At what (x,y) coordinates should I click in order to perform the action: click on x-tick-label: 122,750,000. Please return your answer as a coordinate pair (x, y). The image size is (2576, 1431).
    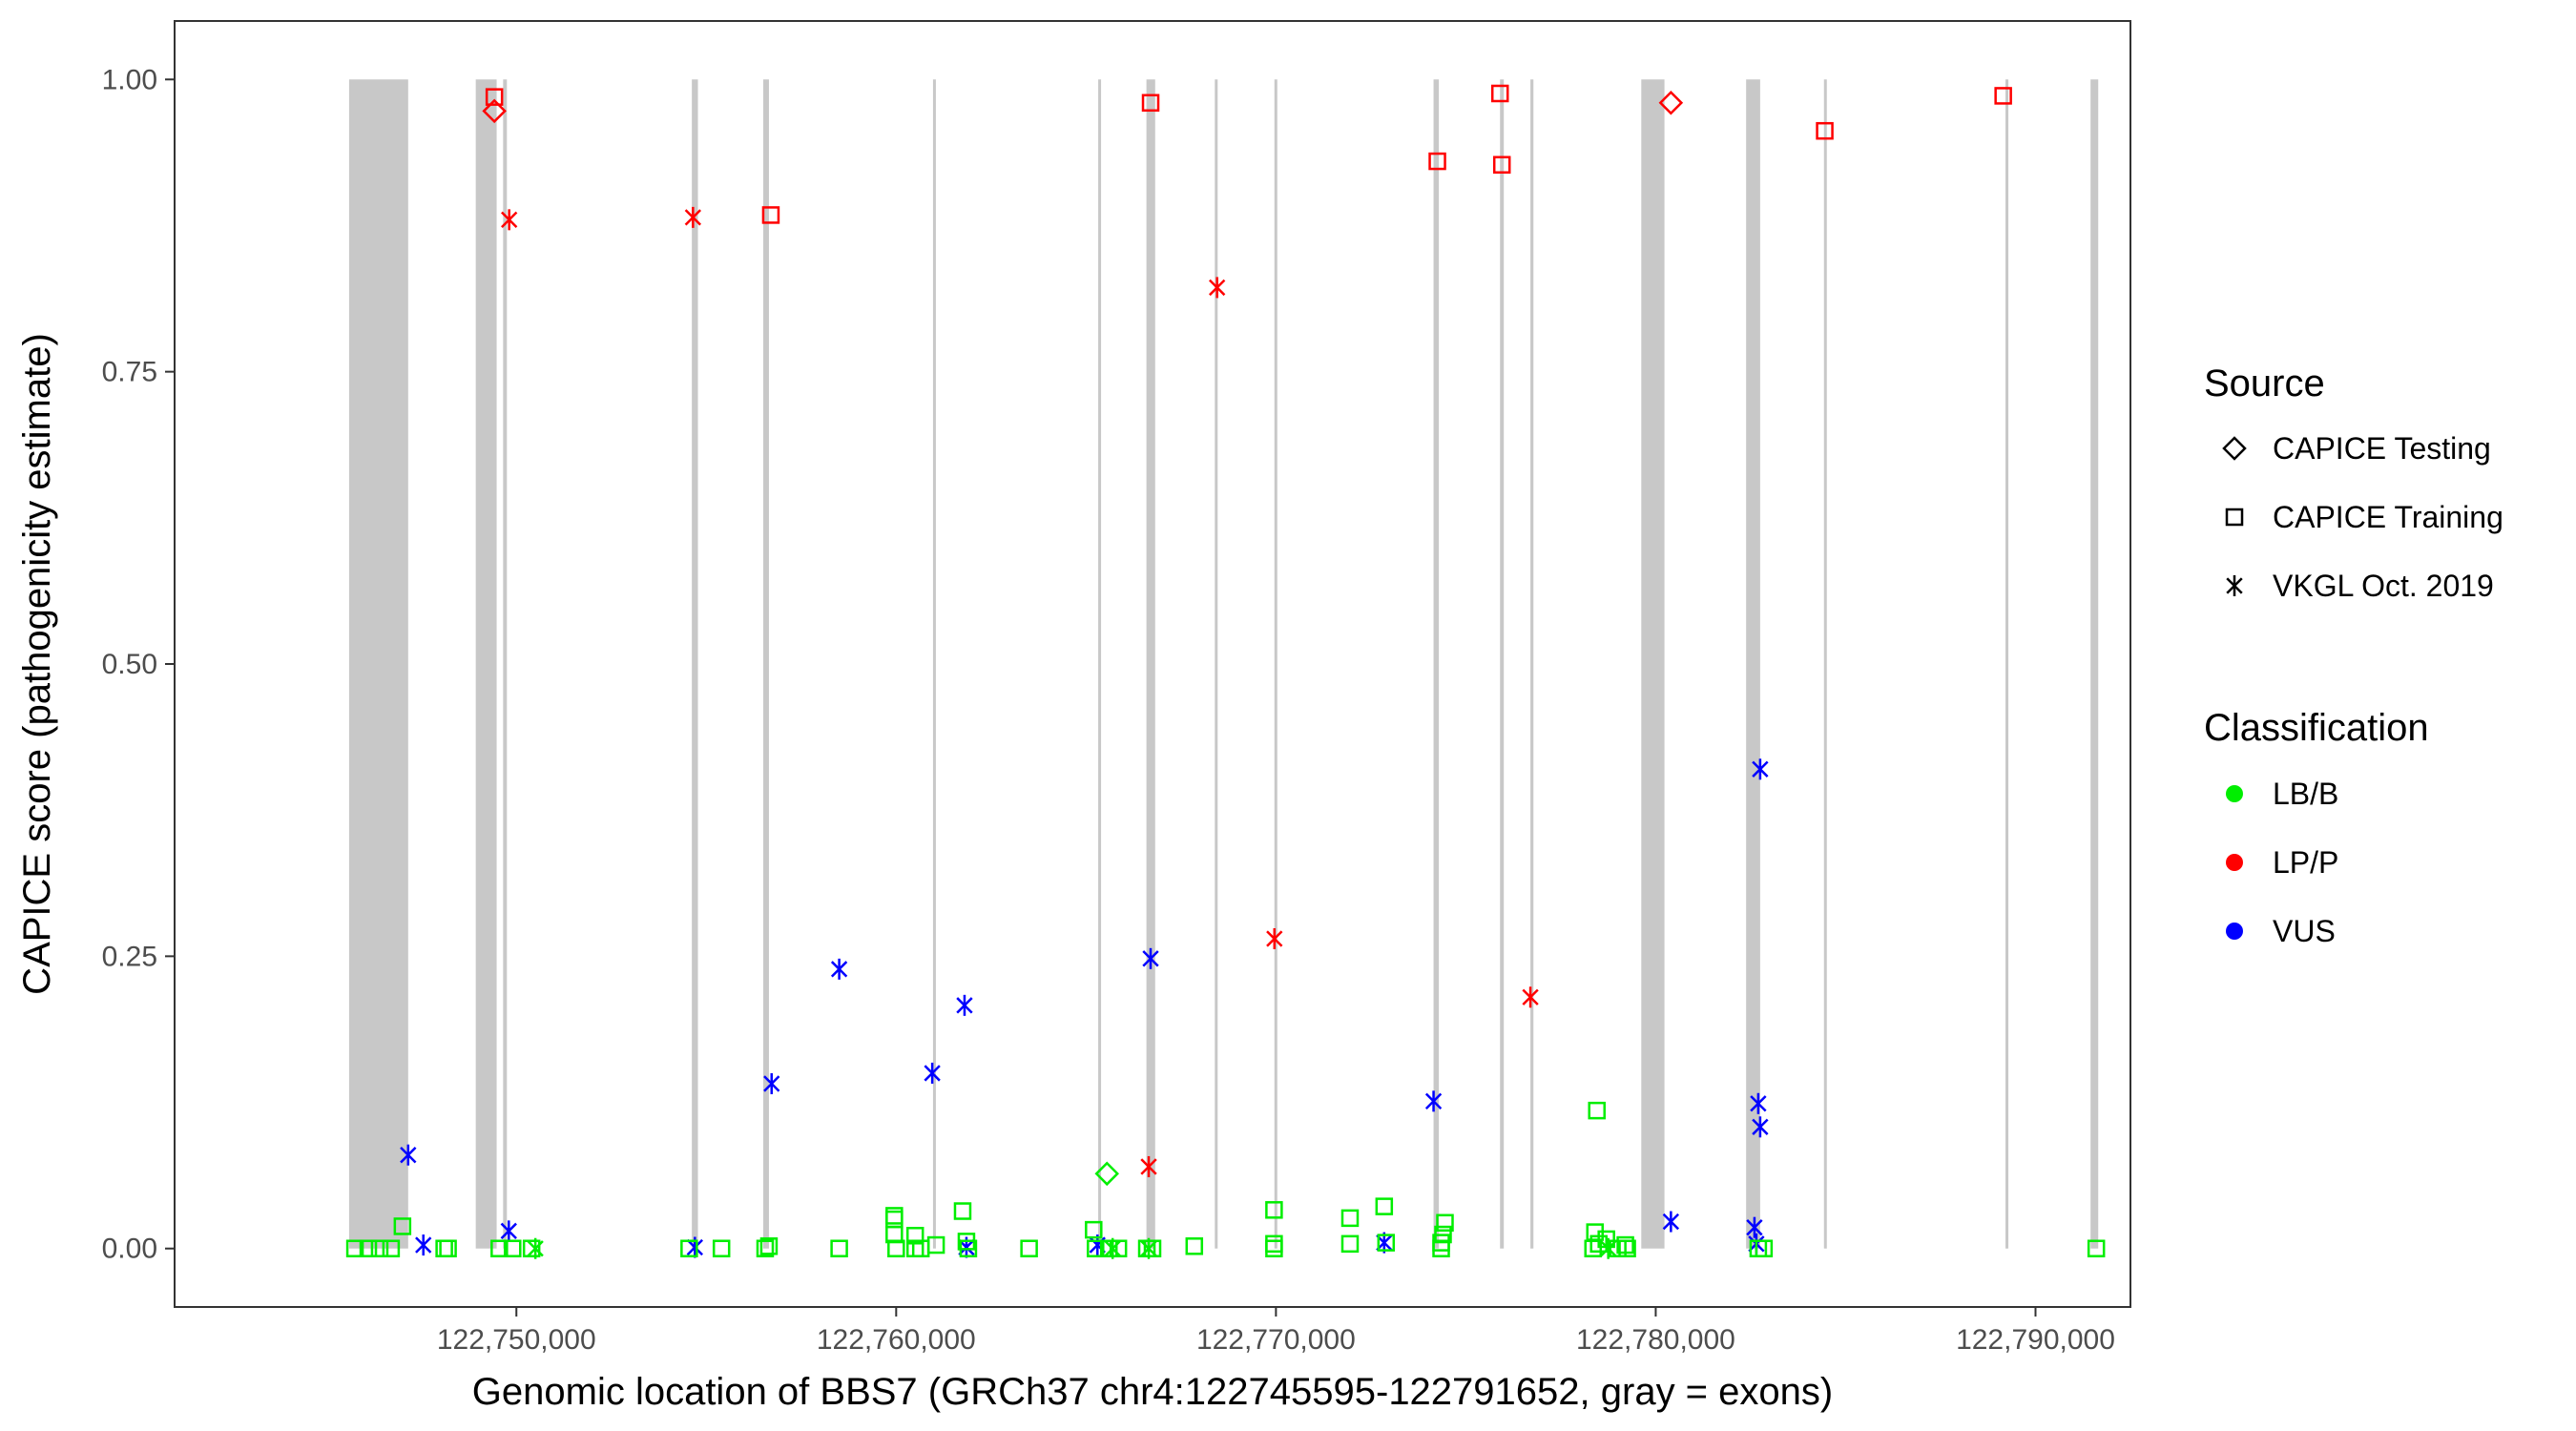
    Looking at the image, I should click on (516, 1340).